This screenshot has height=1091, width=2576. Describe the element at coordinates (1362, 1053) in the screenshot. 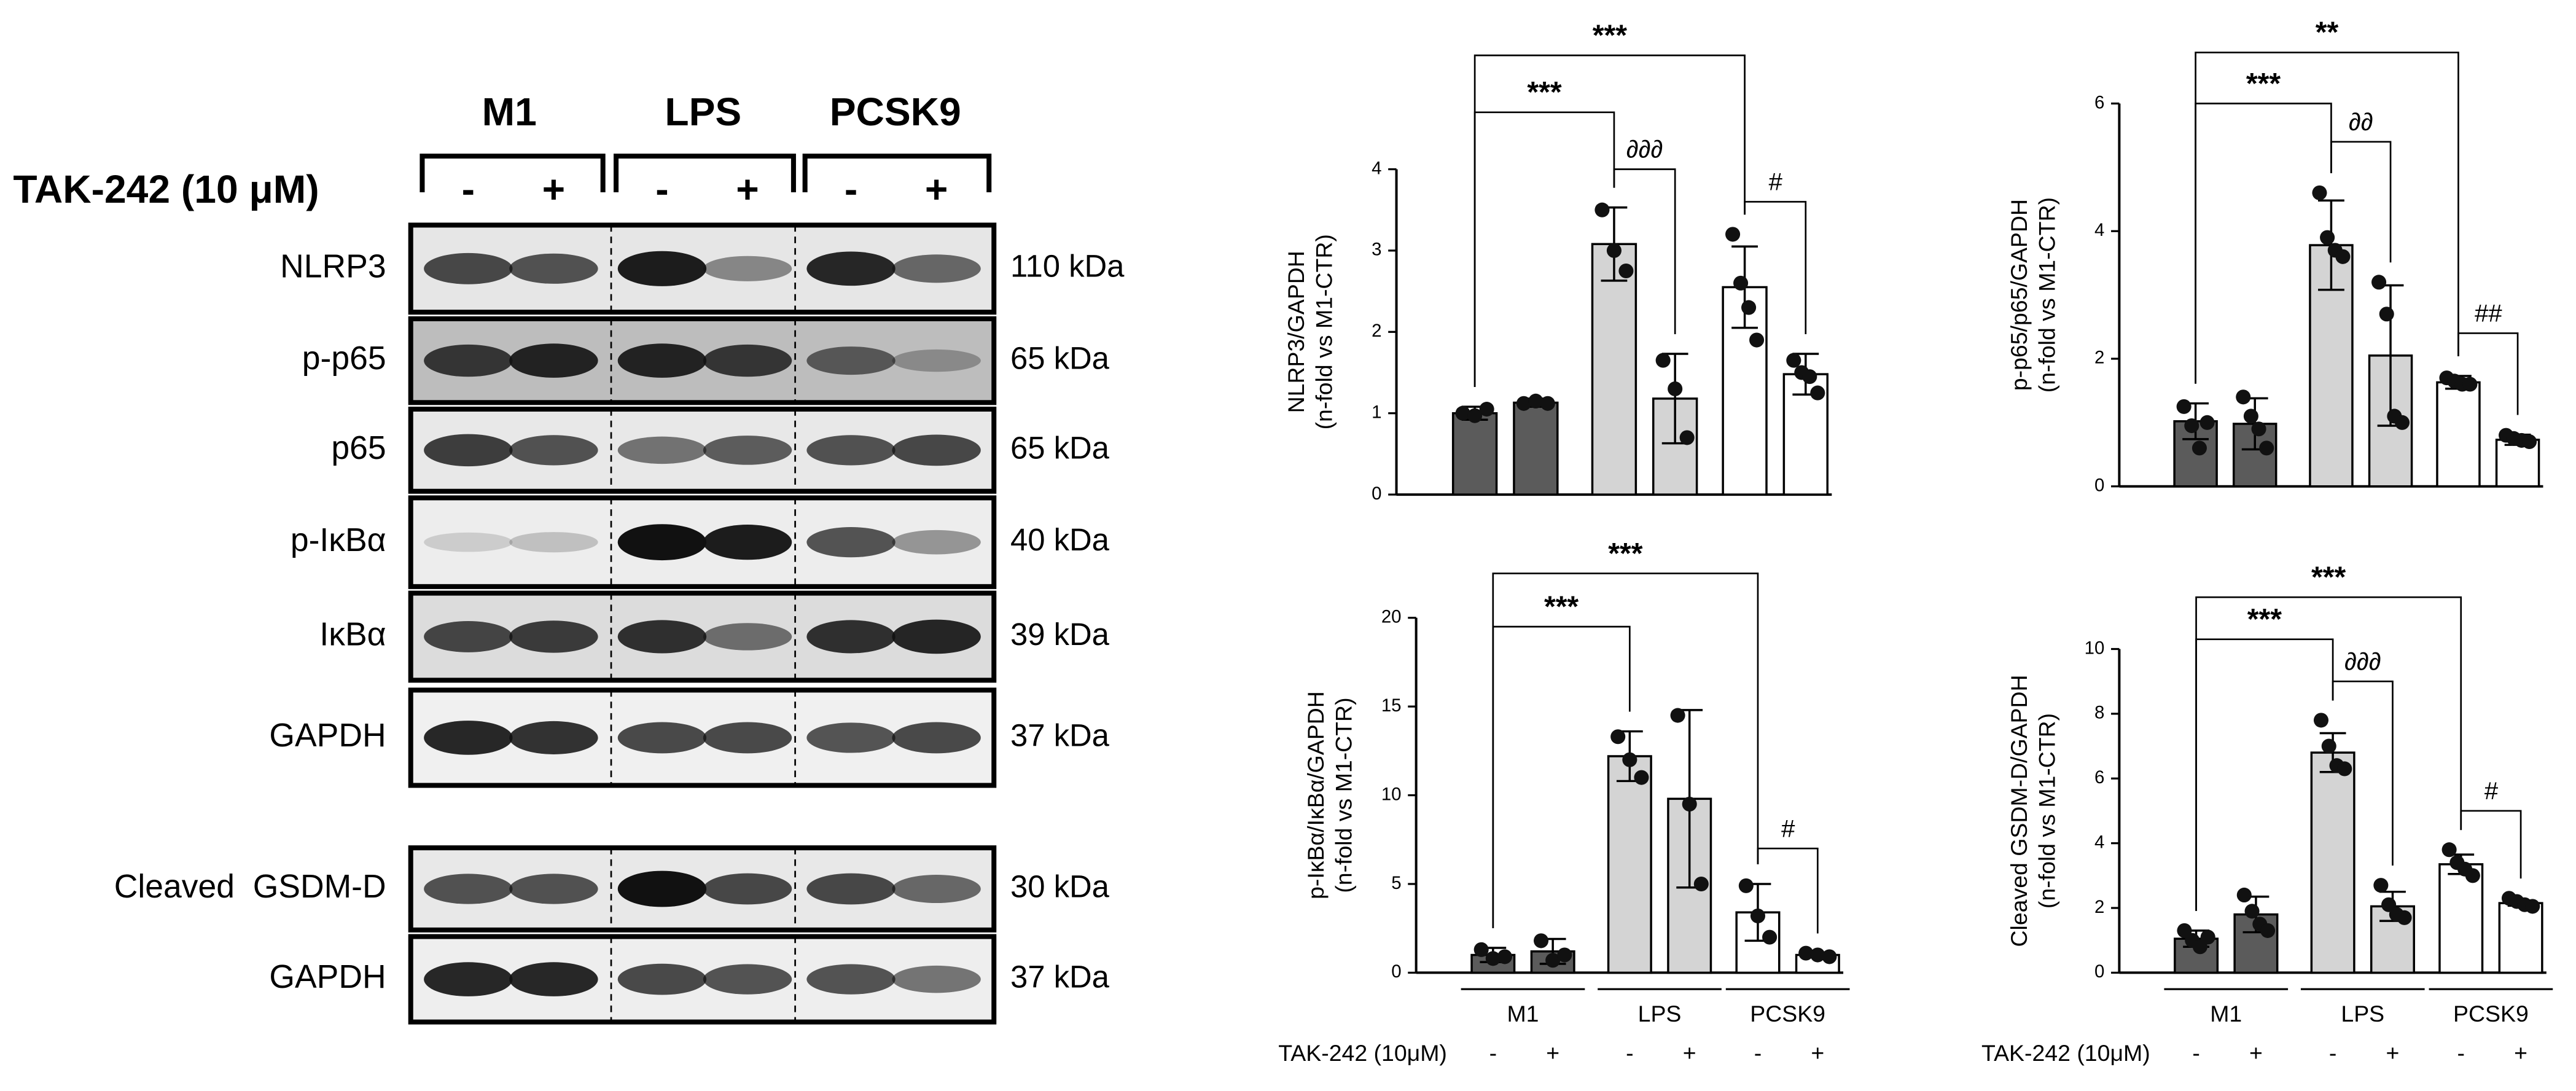

I see `treatment-label: TAK-242 (10μM)` at that location.